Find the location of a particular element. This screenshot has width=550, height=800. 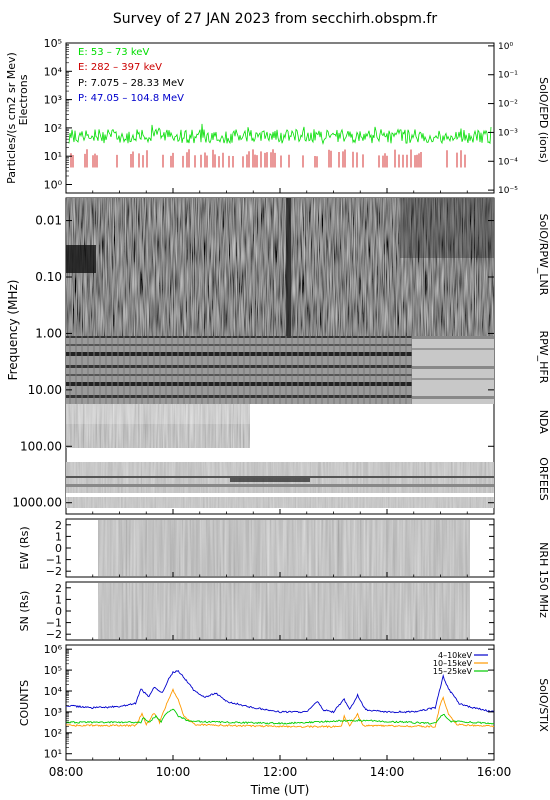

x-tick-label: 08:00 is located at coordinates (66, 772).